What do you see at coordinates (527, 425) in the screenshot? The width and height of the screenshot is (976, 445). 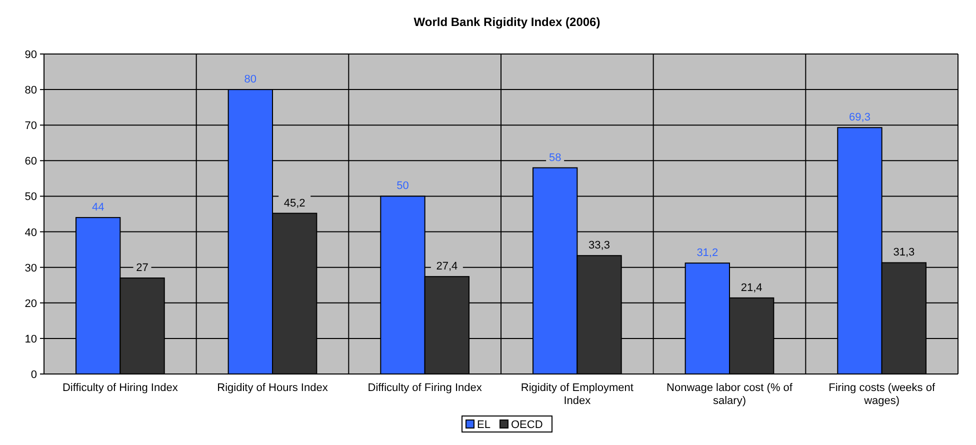 I see `legend-label: OECD` at bounding box center [527, 425].